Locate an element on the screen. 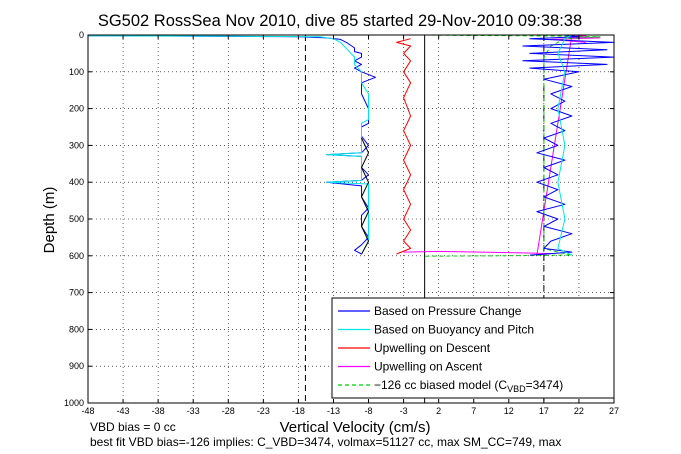 The width and height of the screenshot is (681, 454). legend-suffix: =3474) is located at coordinates (545, 385).